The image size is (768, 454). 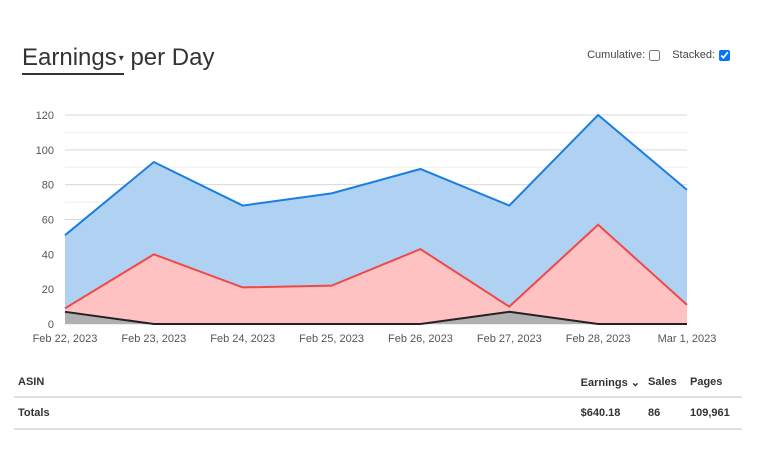 I want to click on earnings-header-label: Earnings, so click(x=604, y=382).